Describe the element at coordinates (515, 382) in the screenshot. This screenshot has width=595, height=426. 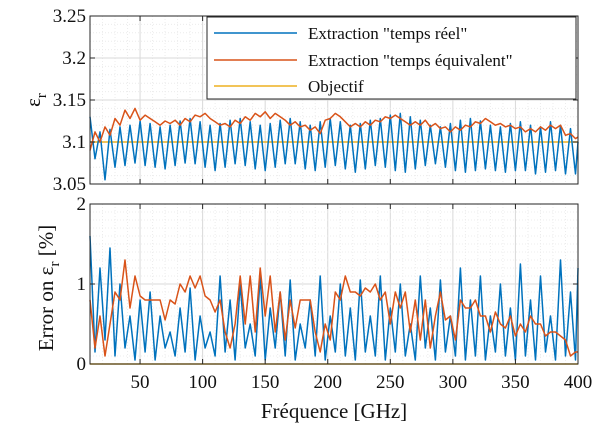
I see `x-tick-label-350: 350` at that location.